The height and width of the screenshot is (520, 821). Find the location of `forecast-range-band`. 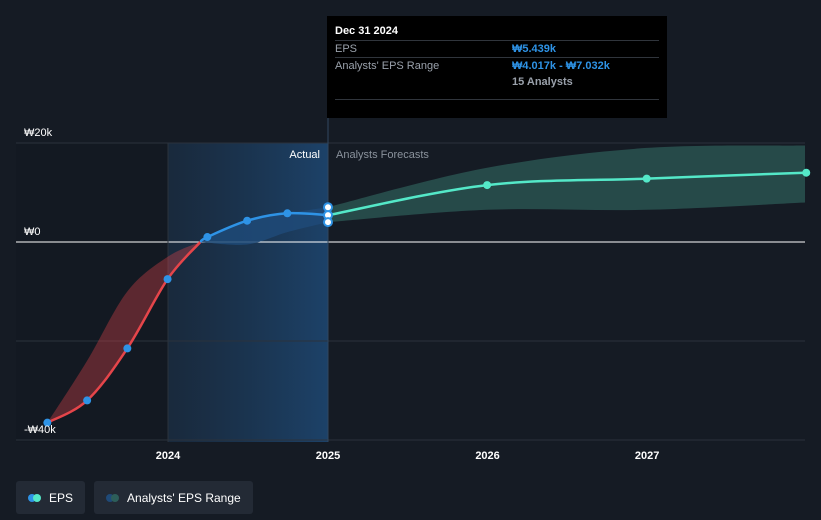

forecast-range-band is located at coordinates (566, 184).